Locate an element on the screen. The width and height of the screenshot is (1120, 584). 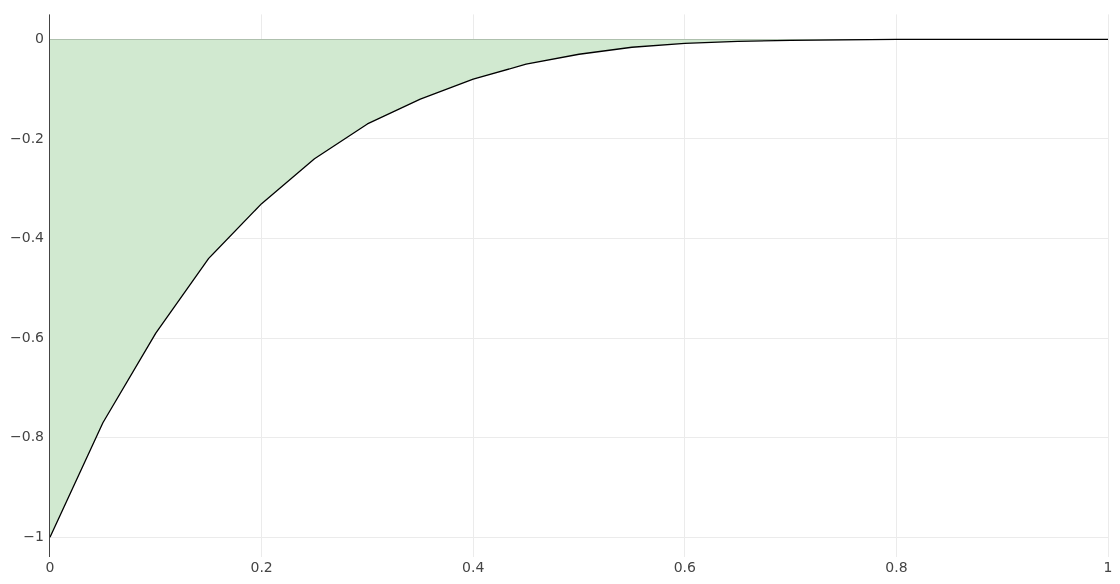
y-tick-label: 0 is located at coordinates (39, 37).